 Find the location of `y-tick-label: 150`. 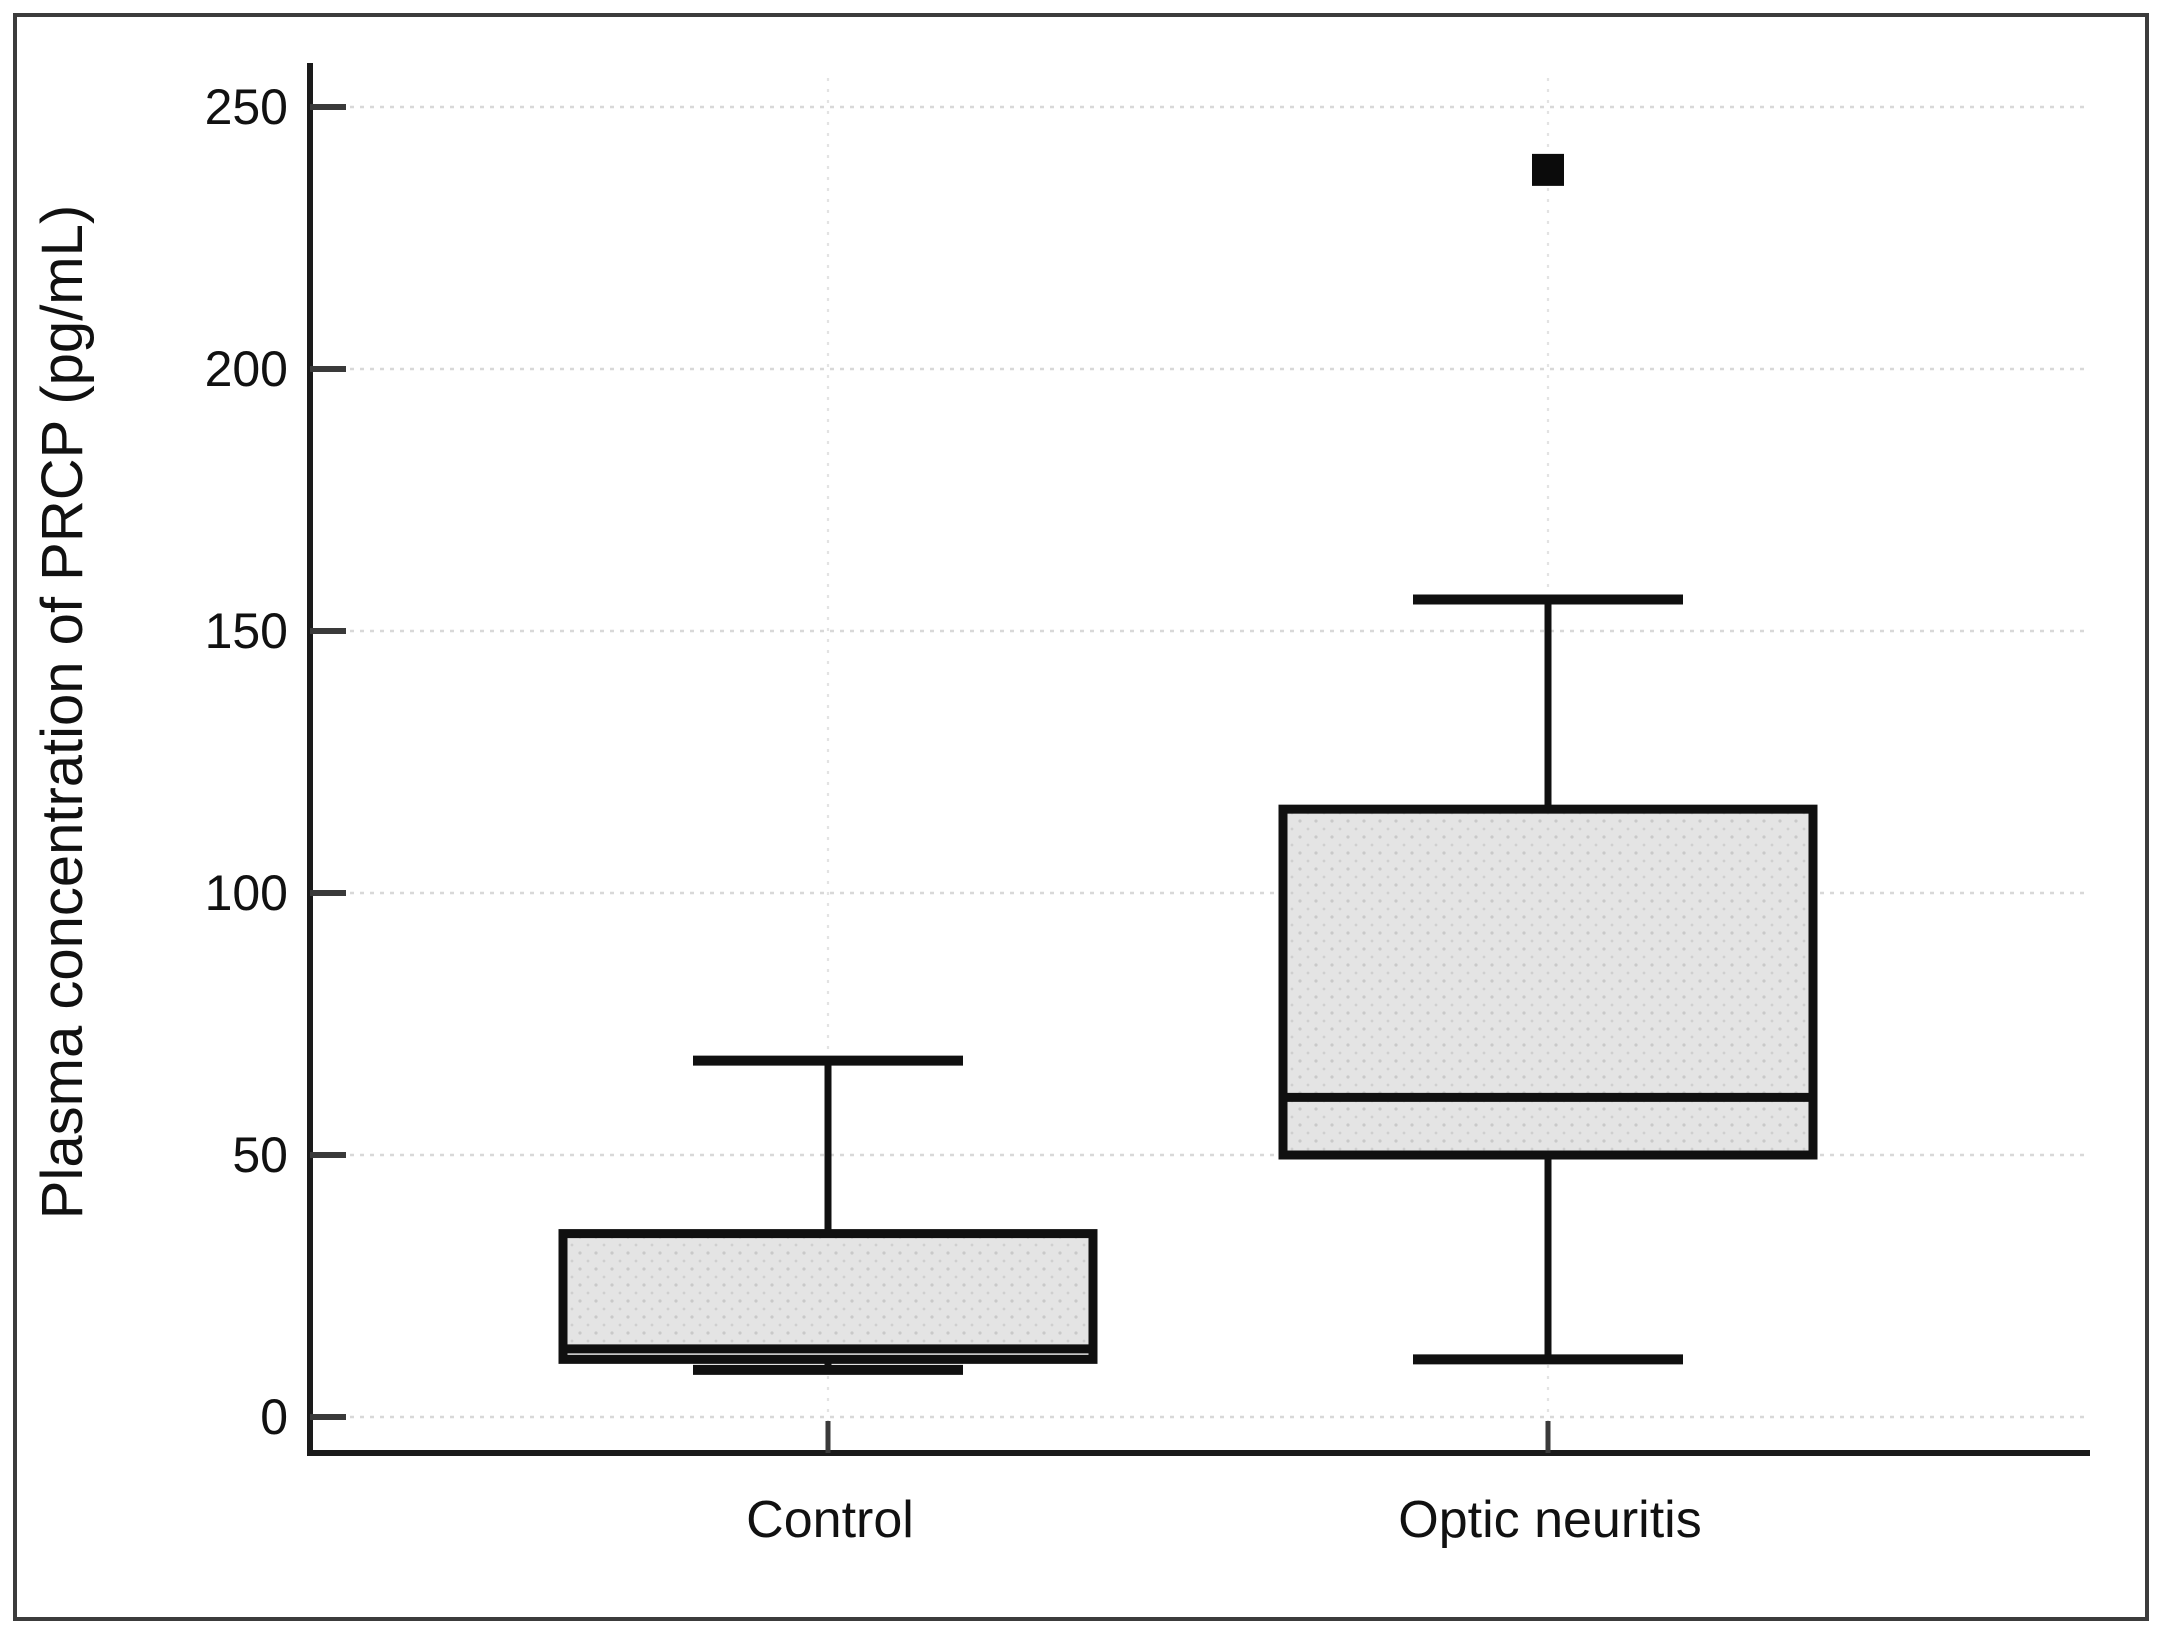

y-tick-label: 150 is located at coordinates (246, 631).